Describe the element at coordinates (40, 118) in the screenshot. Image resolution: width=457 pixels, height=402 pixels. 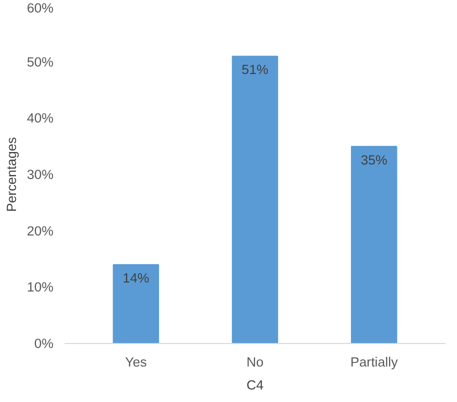
I see `y-tick-label: 40%` at that location.